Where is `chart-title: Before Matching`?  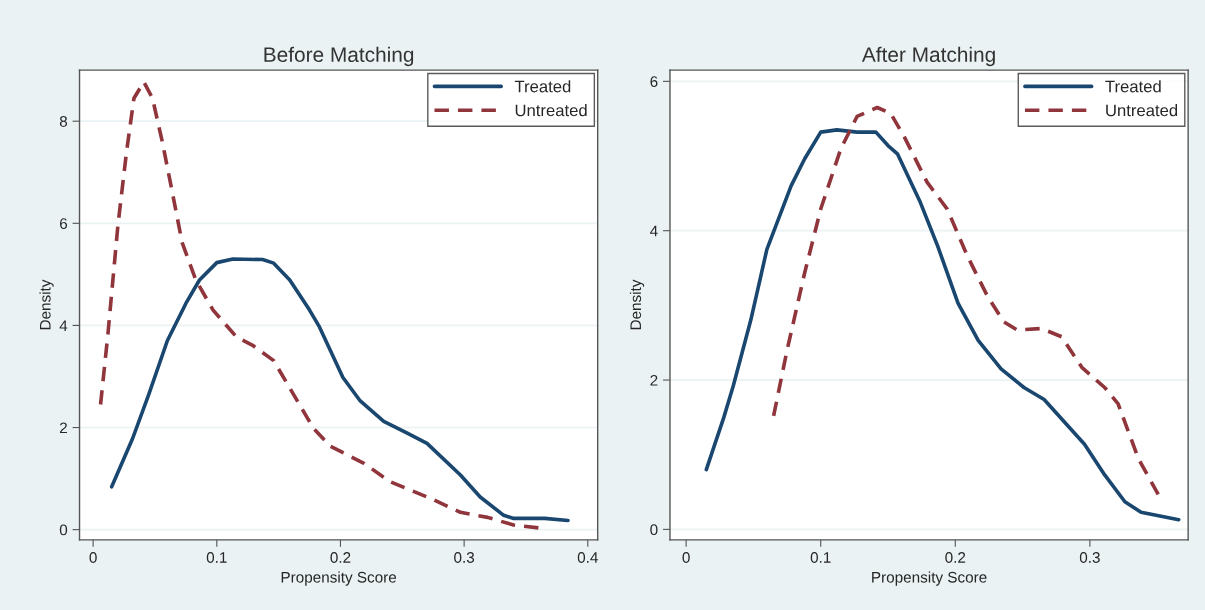
chart-title: Before Matching is located at coordinates (339, 56).